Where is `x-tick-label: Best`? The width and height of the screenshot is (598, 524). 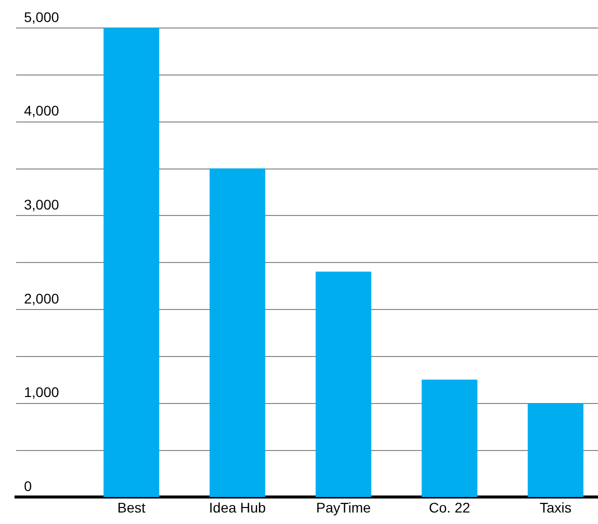
x-tick-label: Best is located at coordinates (131, 507).